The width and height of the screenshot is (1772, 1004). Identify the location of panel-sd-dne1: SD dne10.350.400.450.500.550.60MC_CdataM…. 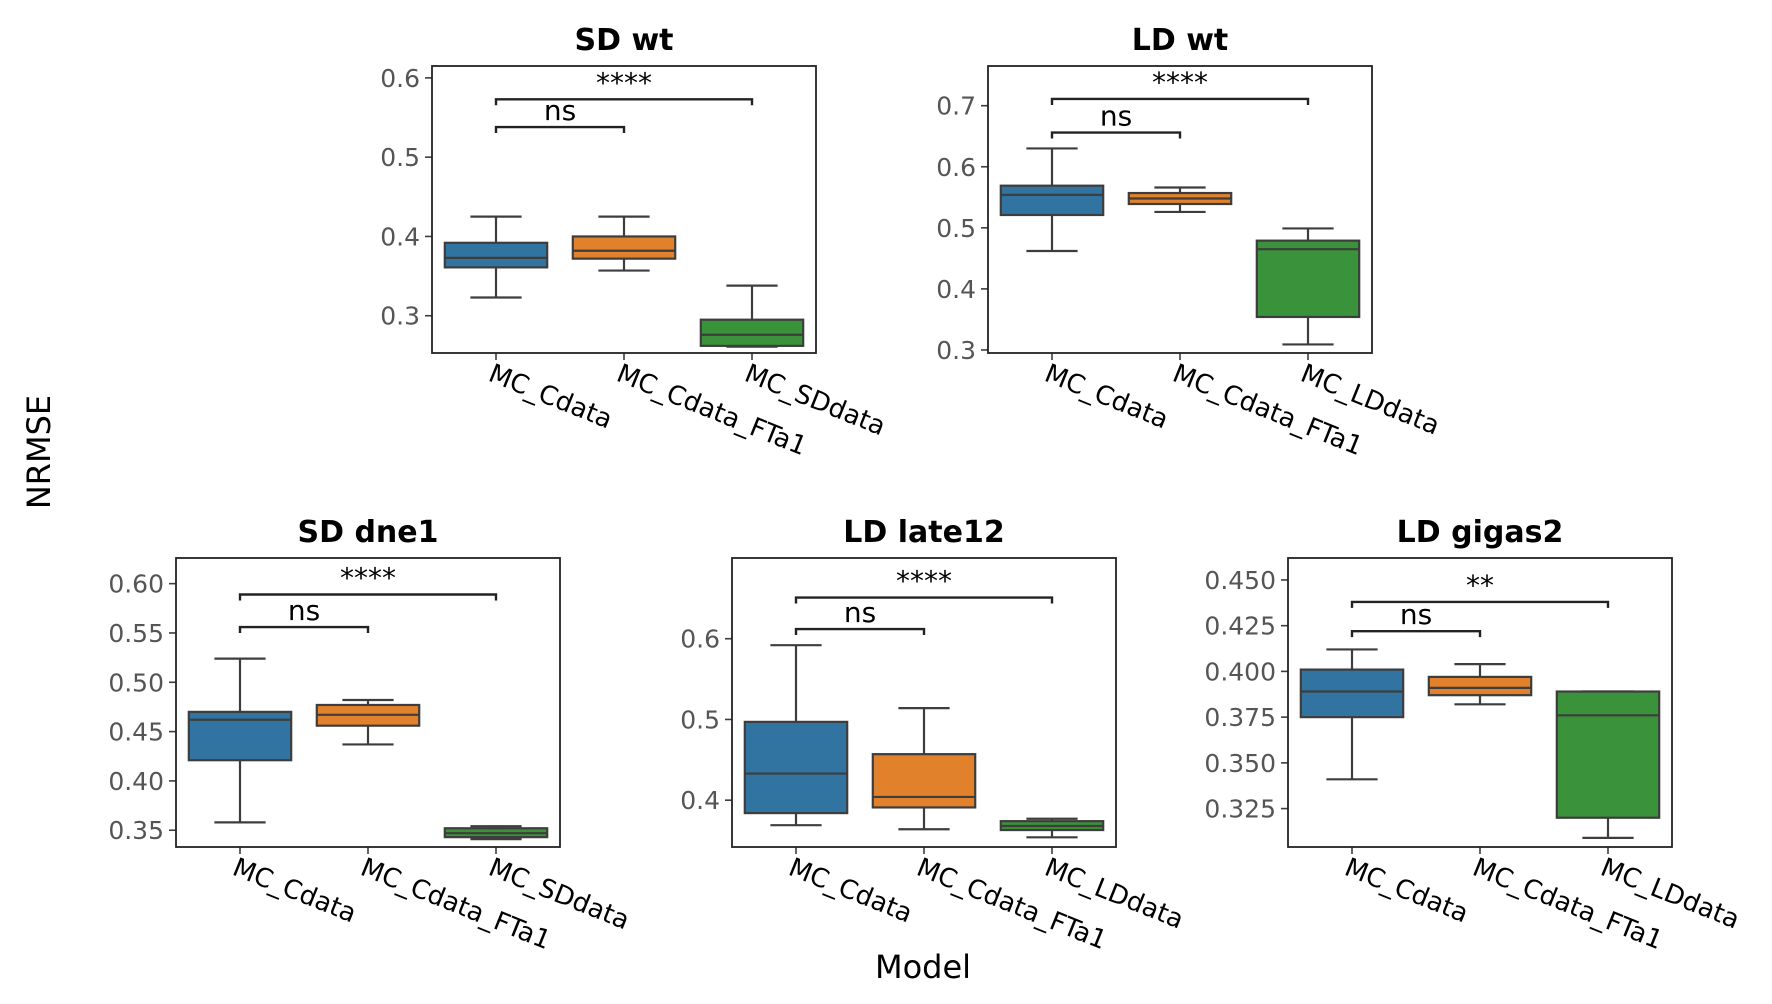
(370, 735).